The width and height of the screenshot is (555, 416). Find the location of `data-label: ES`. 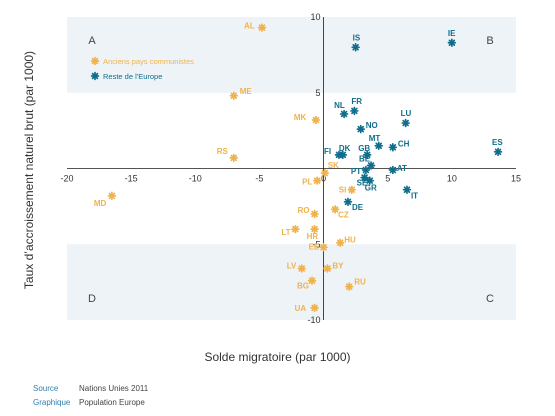

data-label: ES is located at coordinates (497, 142).